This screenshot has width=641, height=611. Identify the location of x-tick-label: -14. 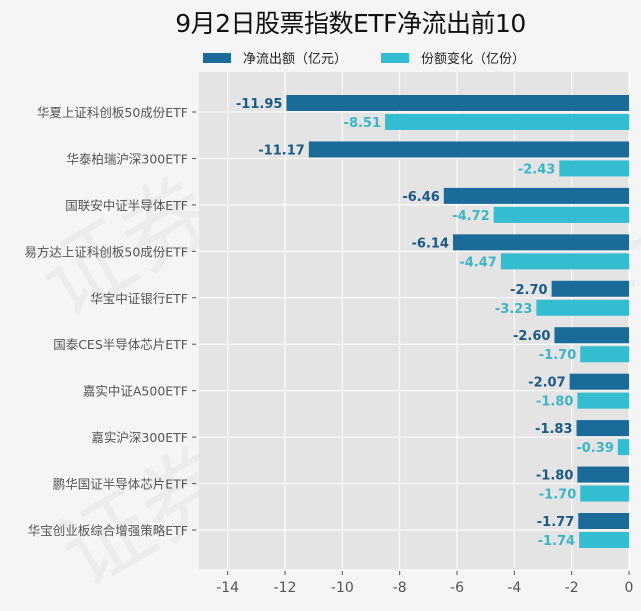
(227, 588).